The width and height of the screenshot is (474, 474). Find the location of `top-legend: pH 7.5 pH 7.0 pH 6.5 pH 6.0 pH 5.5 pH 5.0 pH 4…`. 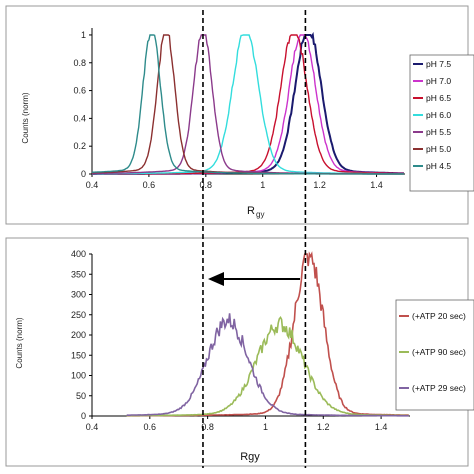

top-legend: pH 7.5 pH 7.0 pH 6.5 pH 6.0 pH 5.5 pH 5.0 pH 4… is located at coordinates (441, 123).